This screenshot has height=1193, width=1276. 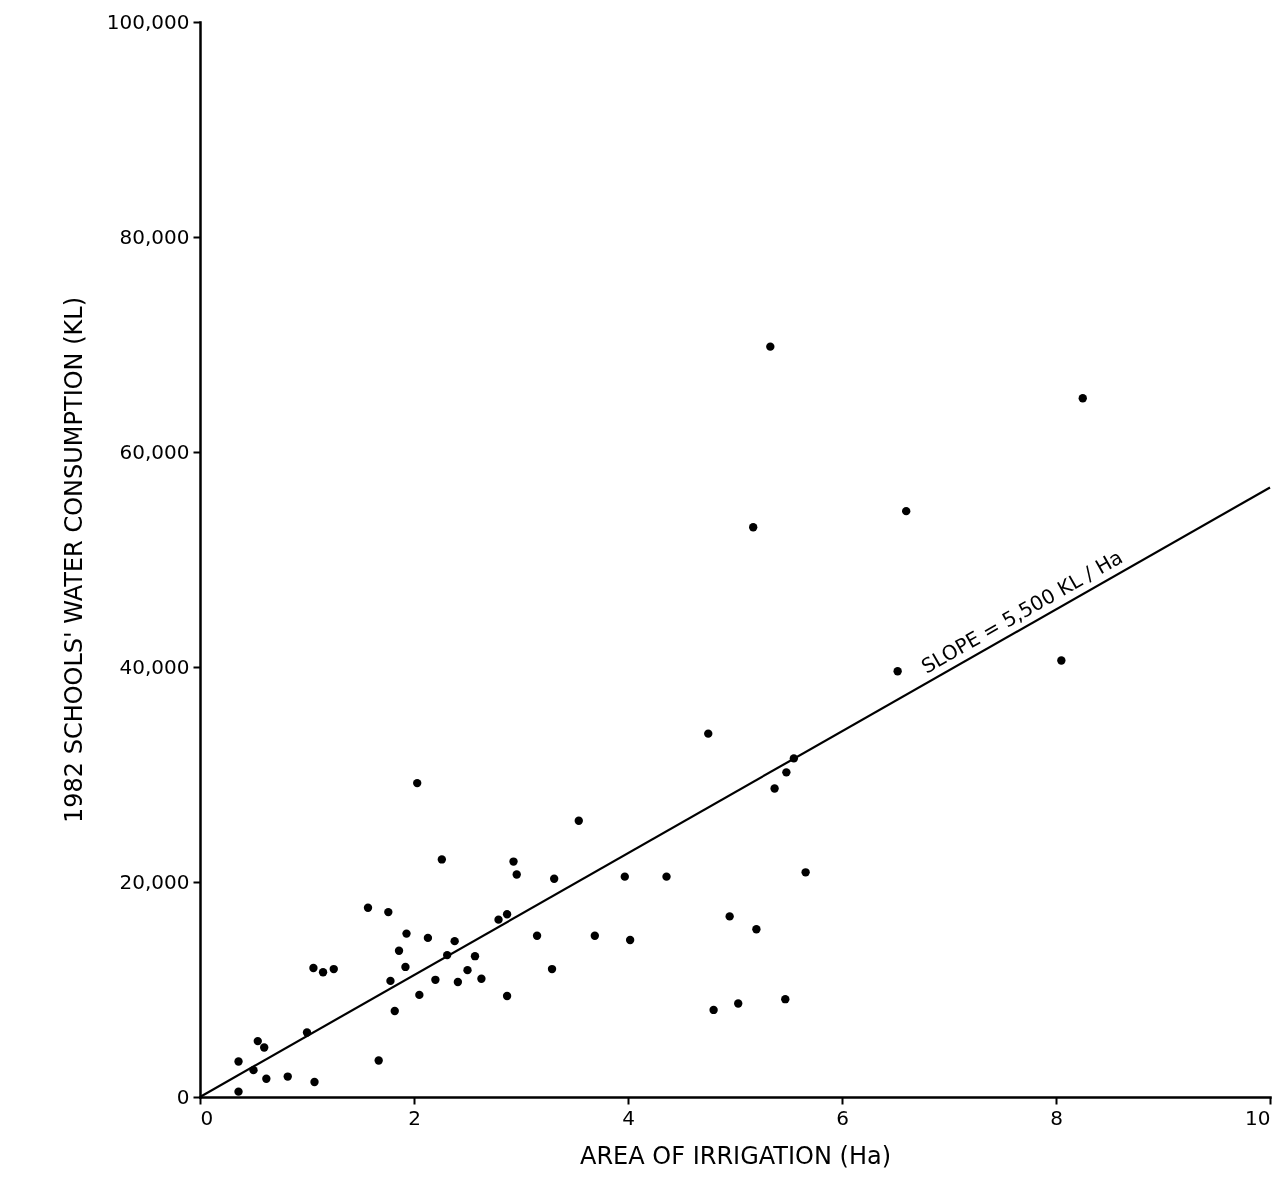 What do you see at coordinates (154, 881) in the screenshot?
I see `y-tick-label: 20,000` at bounding box center [154, 881].